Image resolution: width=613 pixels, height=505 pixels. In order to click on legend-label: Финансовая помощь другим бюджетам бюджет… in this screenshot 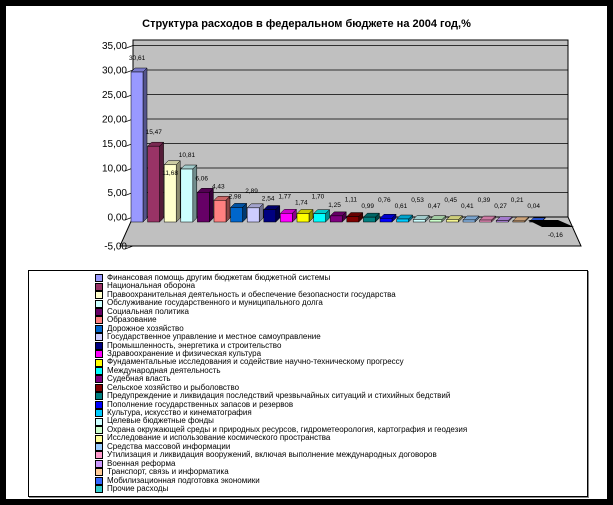, I will do `click(219, 277)`.